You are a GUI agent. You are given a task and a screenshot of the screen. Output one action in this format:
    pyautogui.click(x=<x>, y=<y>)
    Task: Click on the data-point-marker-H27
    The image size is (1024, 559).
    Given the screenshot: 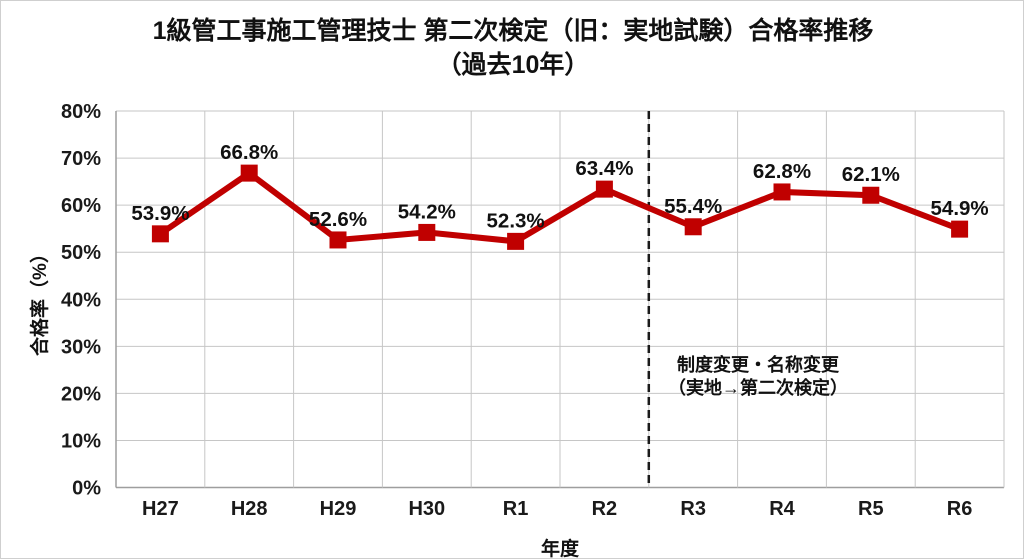 What is the action you would take?
    pyautogui.click(x=160, y=234)
    